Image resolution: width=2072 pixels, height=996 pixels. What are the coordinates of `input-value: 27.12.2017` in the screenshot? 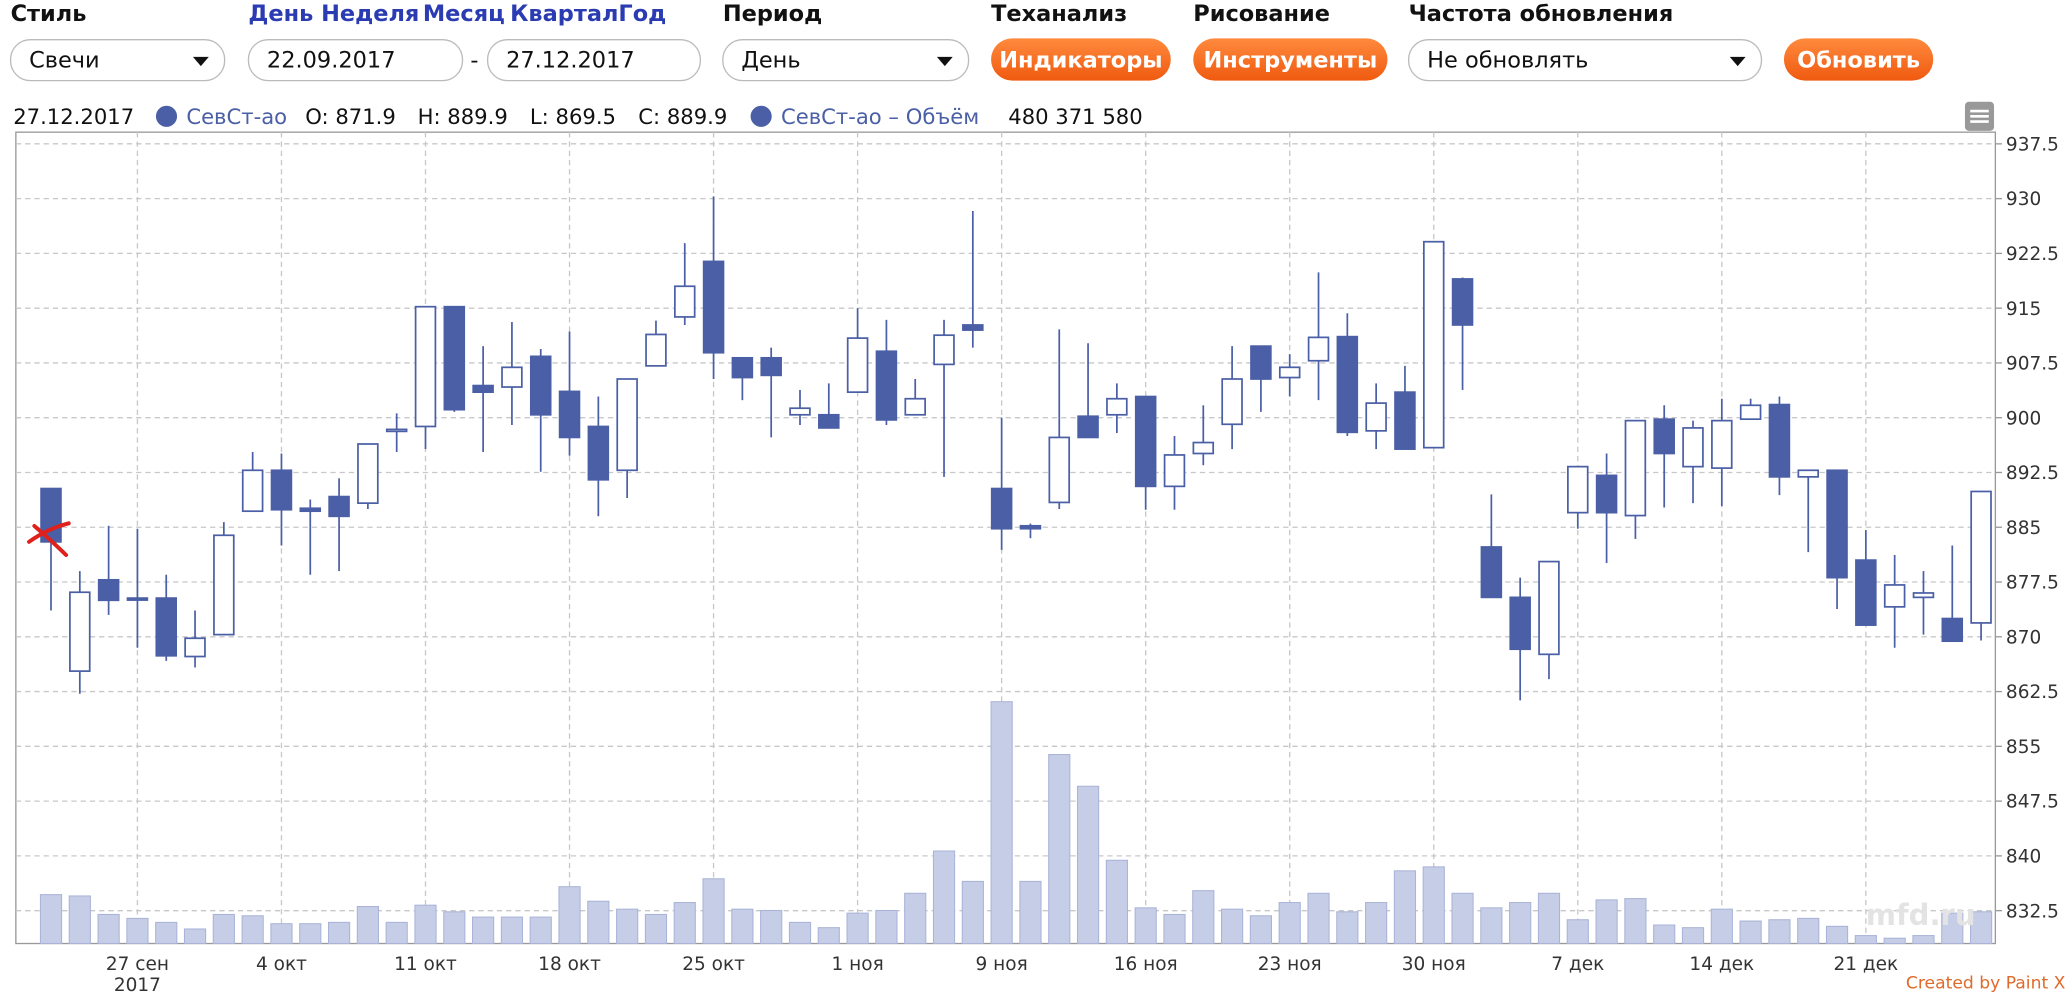 It's located at (570, 60).